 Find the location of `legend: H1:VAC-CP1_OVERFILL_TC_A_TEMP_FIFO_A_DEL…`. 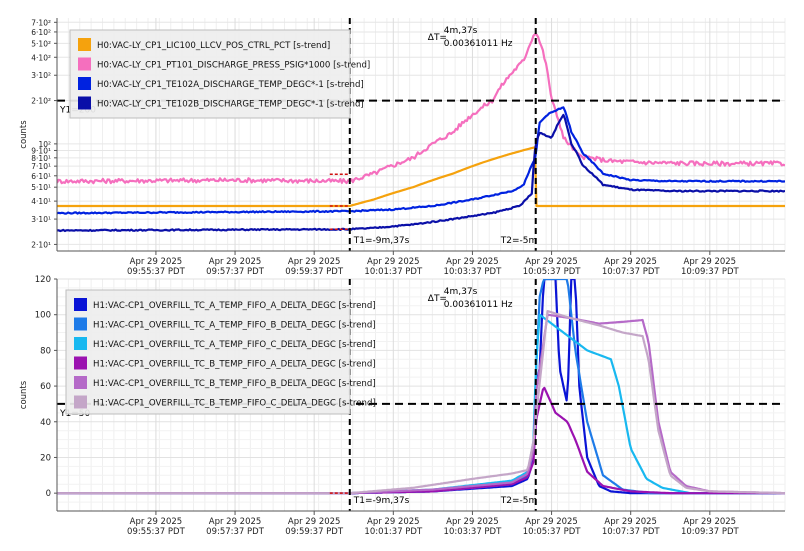

legend: H1:VAC-CP1_OVERFILL_TC_A_TEMP_FIFO_A_DEL… is located at coordinates (220, 352).